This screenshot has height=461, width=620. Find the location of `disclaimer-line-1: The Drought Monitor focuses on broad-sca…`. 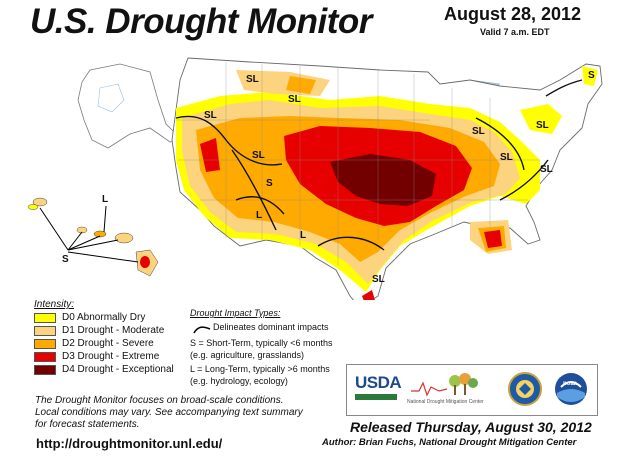

disclaimer-line-1: The Drought Monitor focuses on broad-sca… is located at coordinates (159, 400).